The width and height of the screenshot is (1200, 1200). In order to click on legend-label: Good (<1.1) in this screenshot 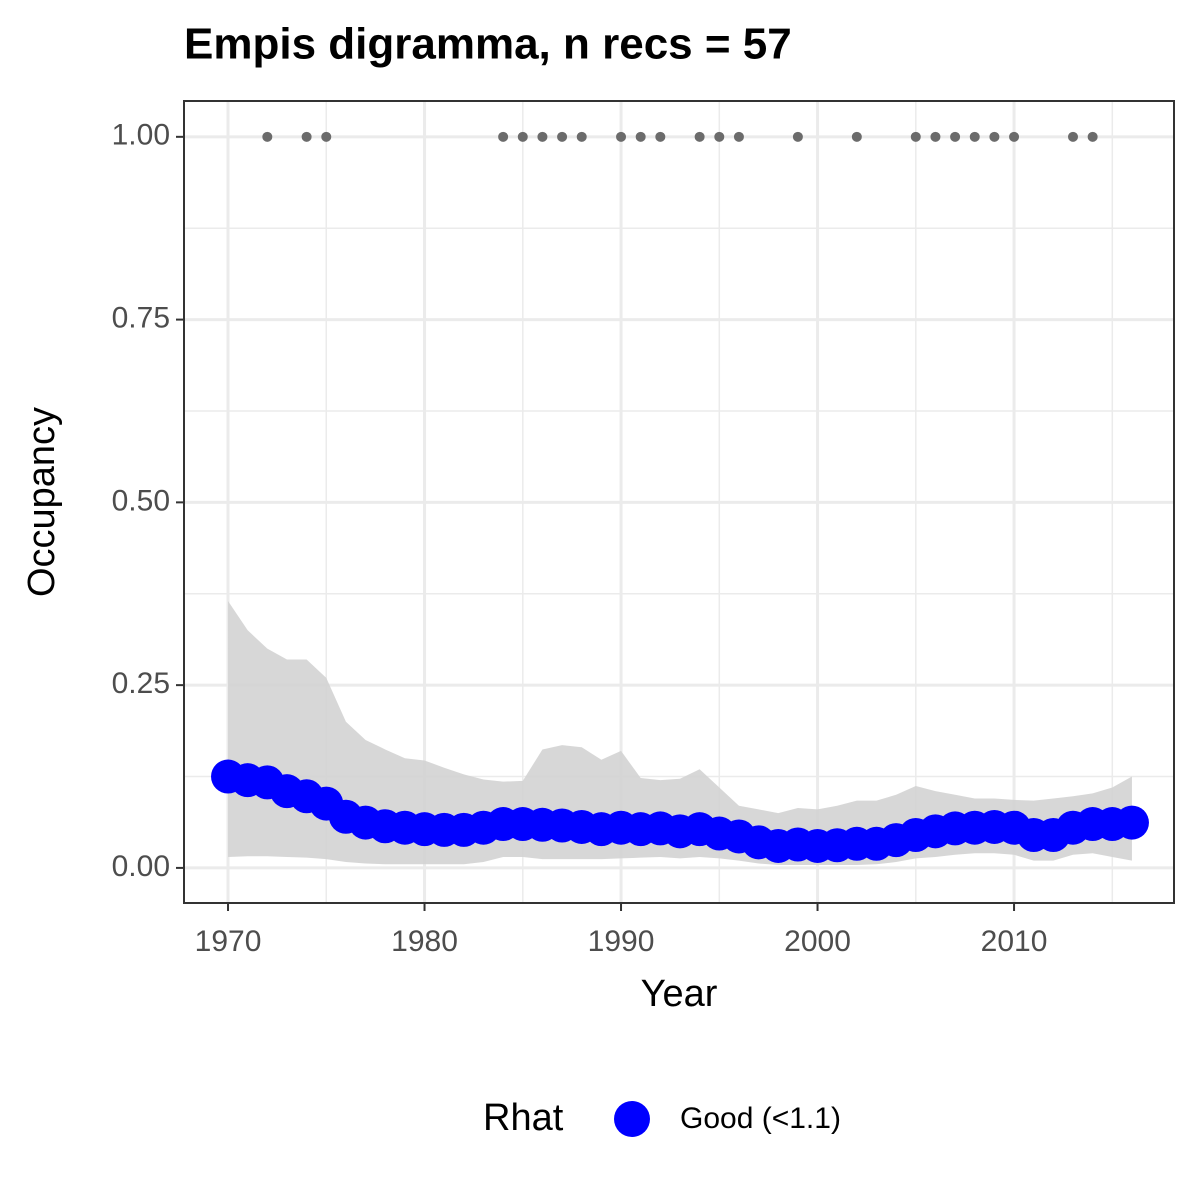, I will do `click(760, 1118)`.